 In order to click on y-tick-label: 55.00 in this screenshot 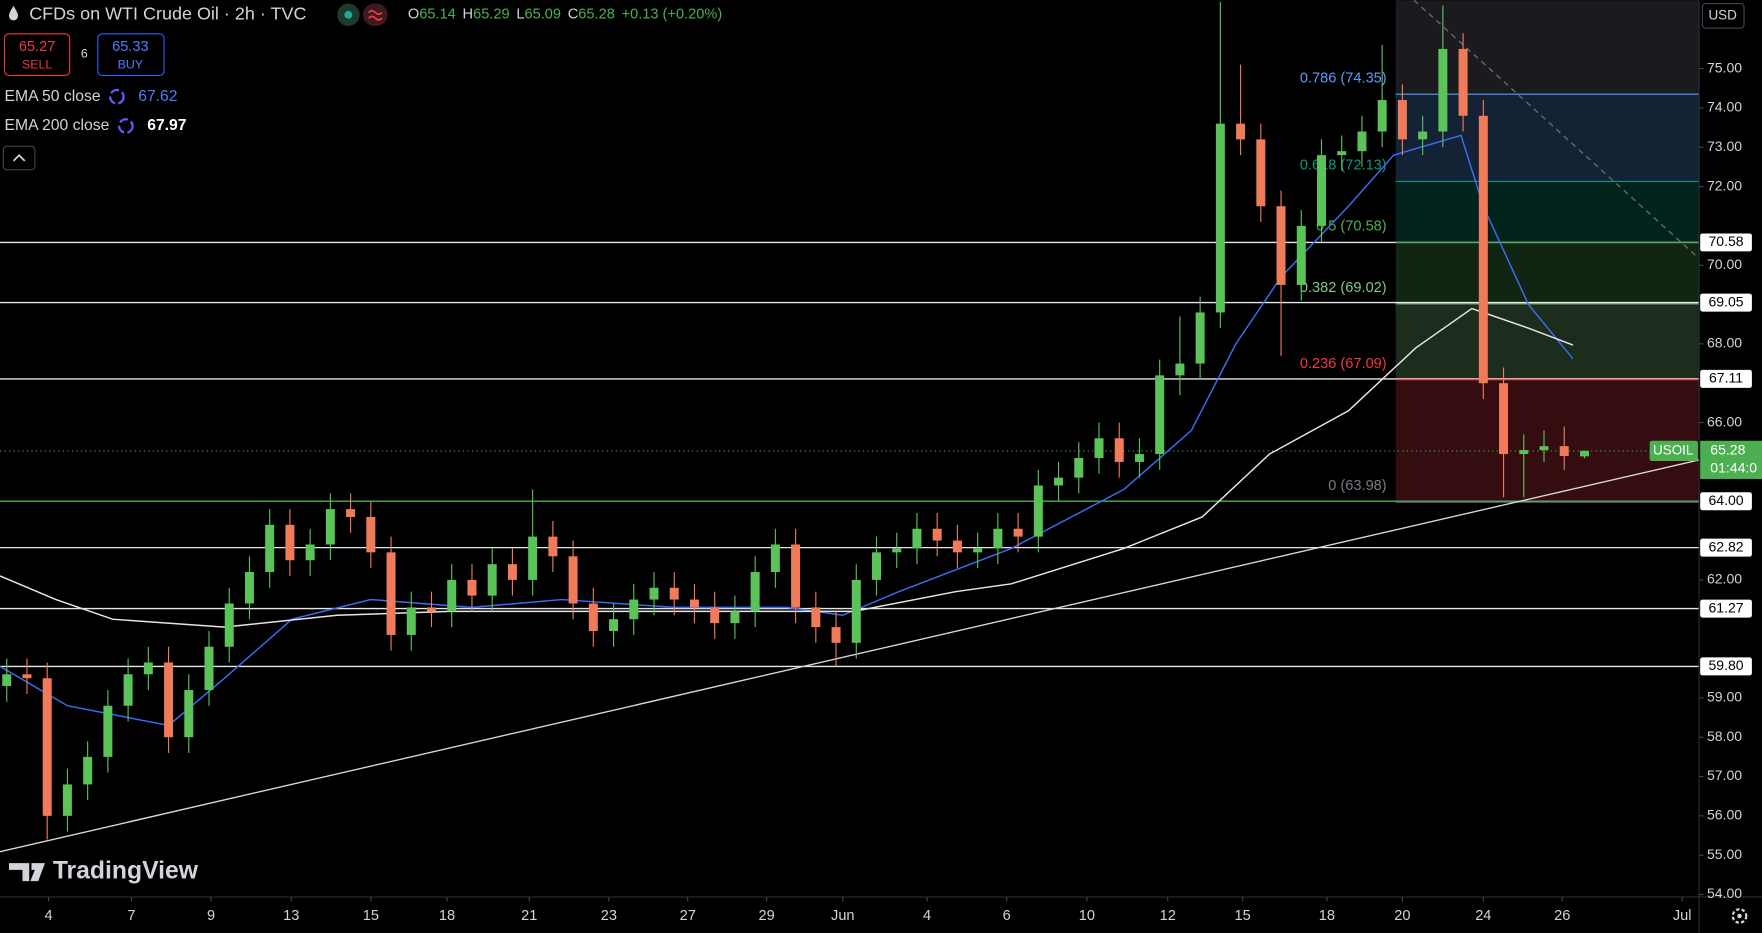, I will do `click(1724, 854)`.